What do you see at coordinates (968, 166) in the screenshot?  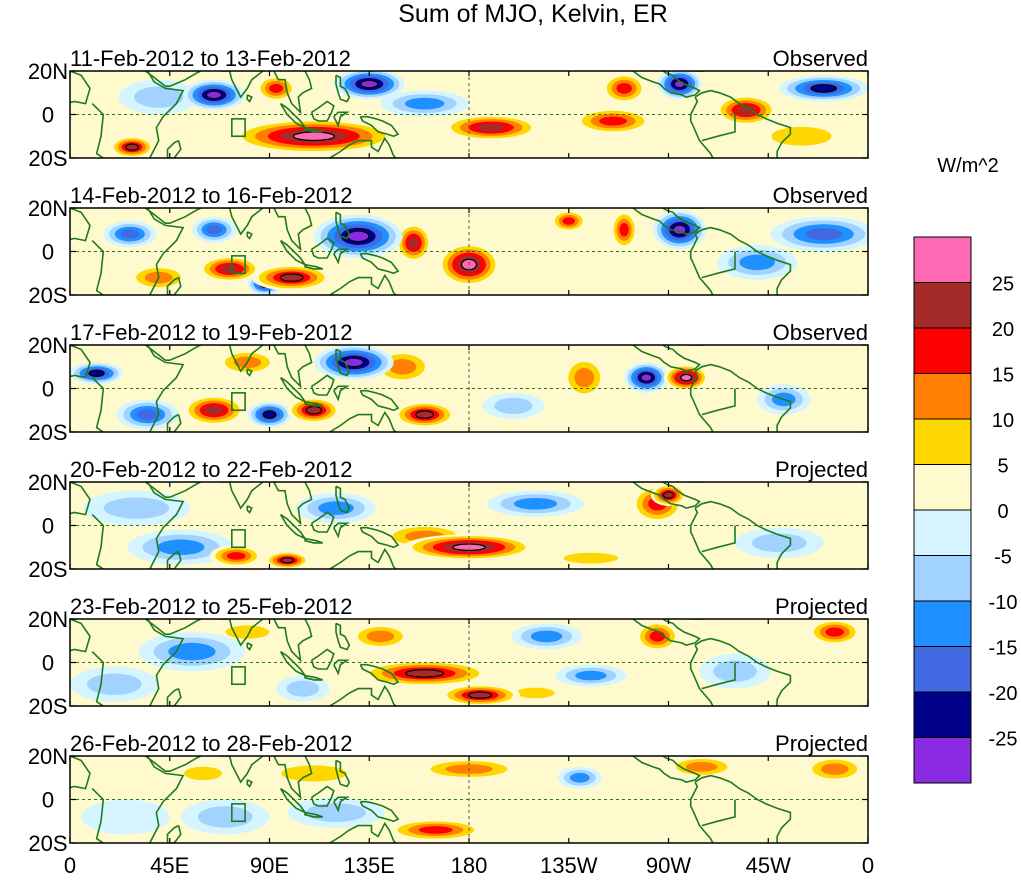 I see `colorbar-units: W/m^2` at bounding box center [968, 166].